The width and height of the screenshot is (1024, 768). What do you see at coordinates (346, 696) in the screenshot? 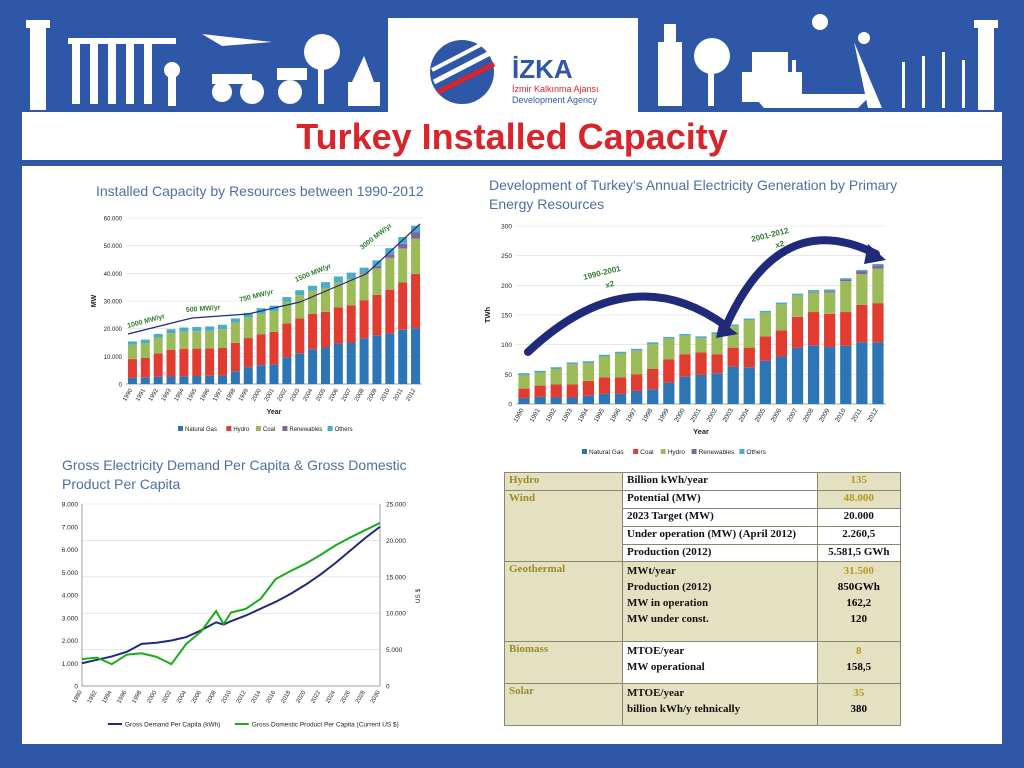
I see `x-tick-label: 2026` at bounding box center [346, 696].